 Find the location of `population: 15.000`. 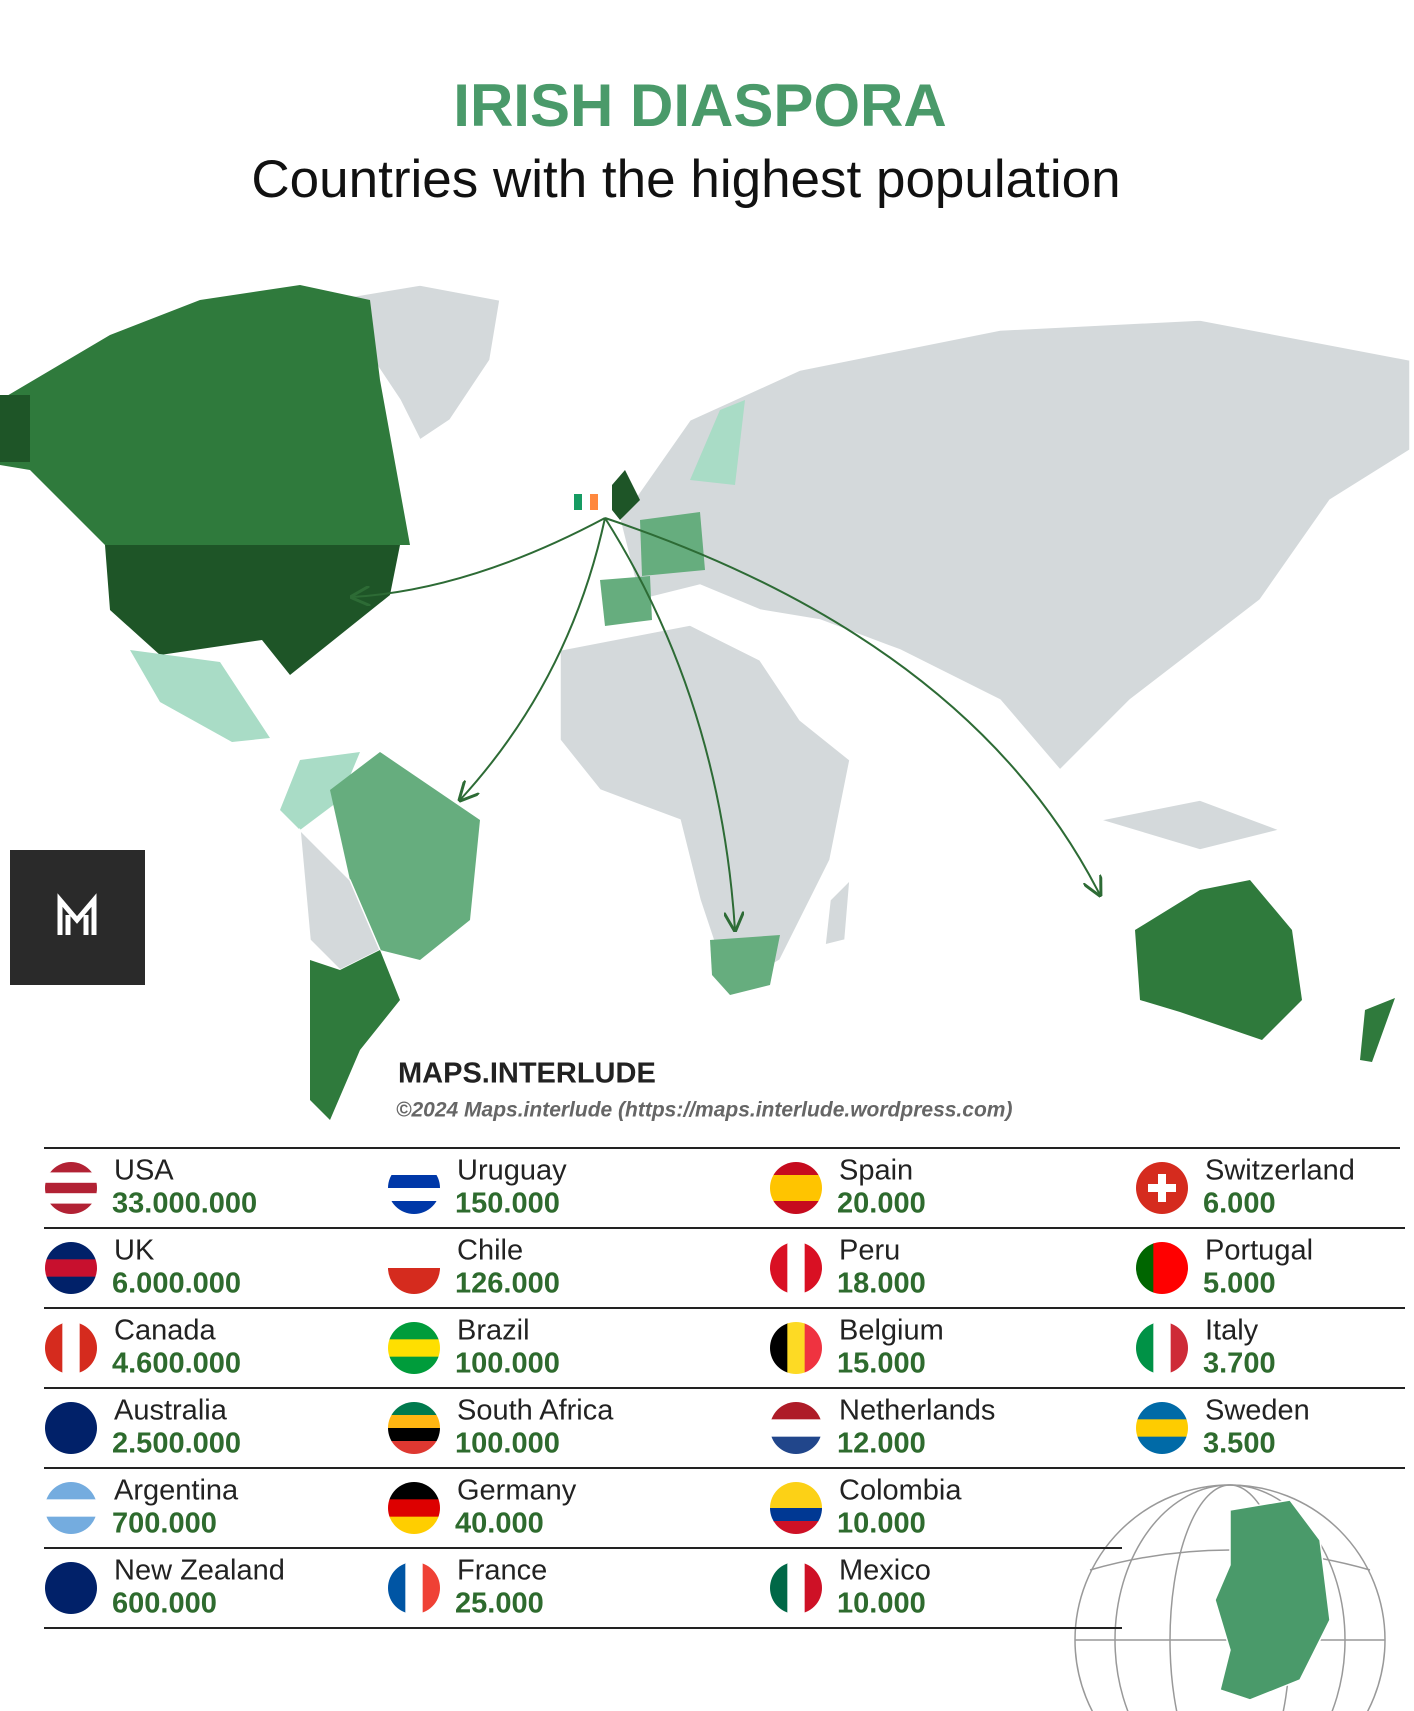

population: 15.000 is located at coordinates (881, 1364).